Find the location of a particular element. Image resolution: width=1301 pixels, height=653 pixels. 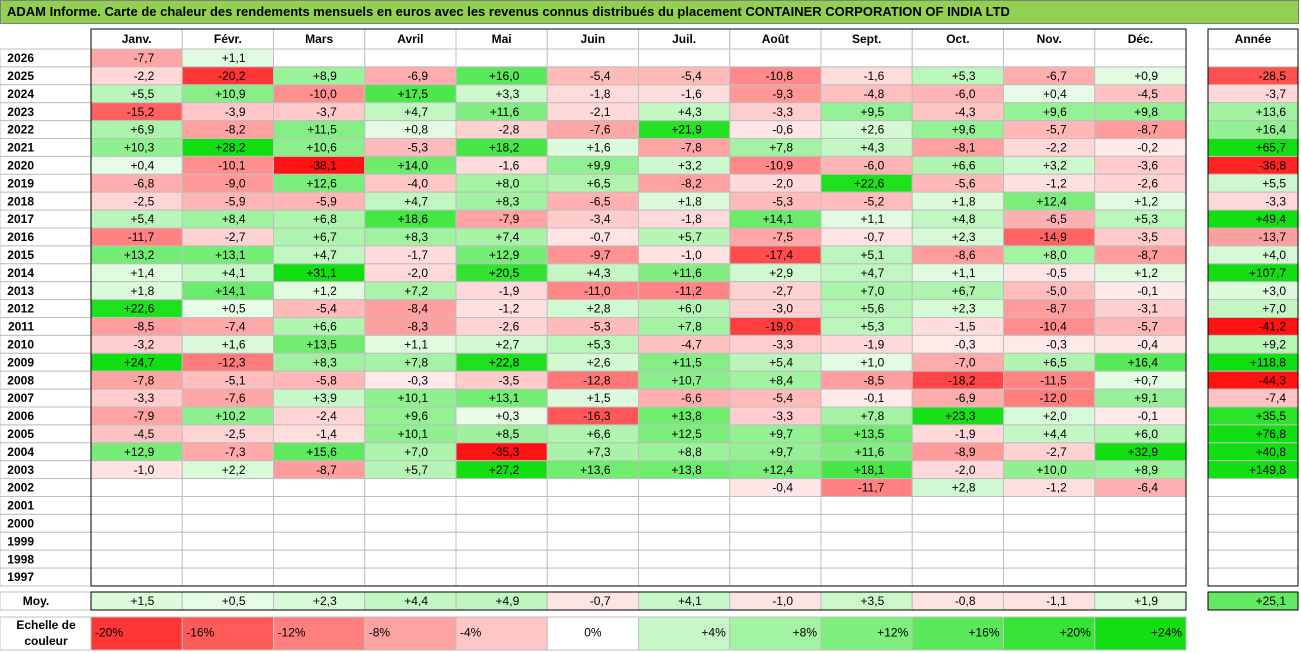

heatmap-value: -2,8 is located at coordinates (509, 130).